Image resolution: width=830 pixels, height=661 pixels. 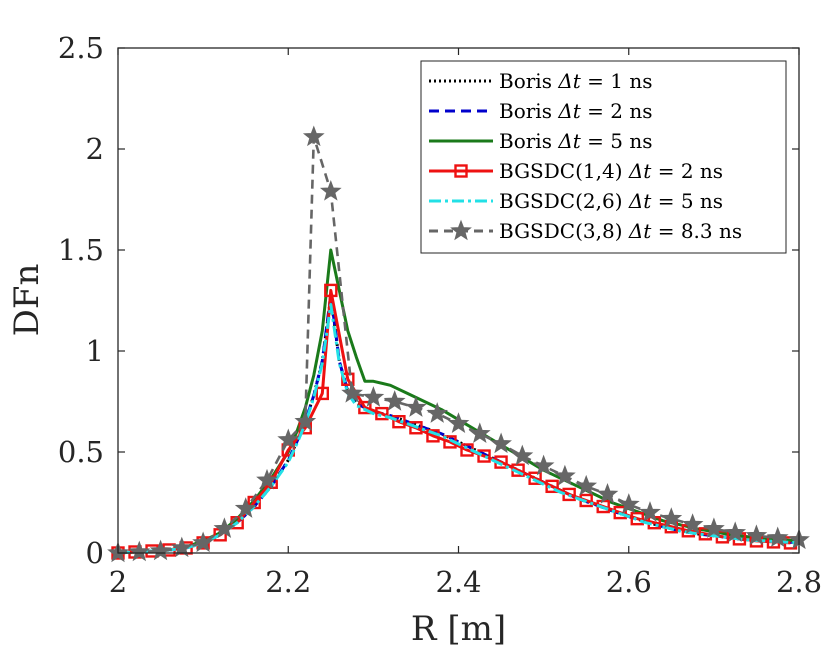 What do you see at coordinates (458, 629) in the screenshot?
I see `x-axis-label: R [m]` at bounding box center [458, 629].